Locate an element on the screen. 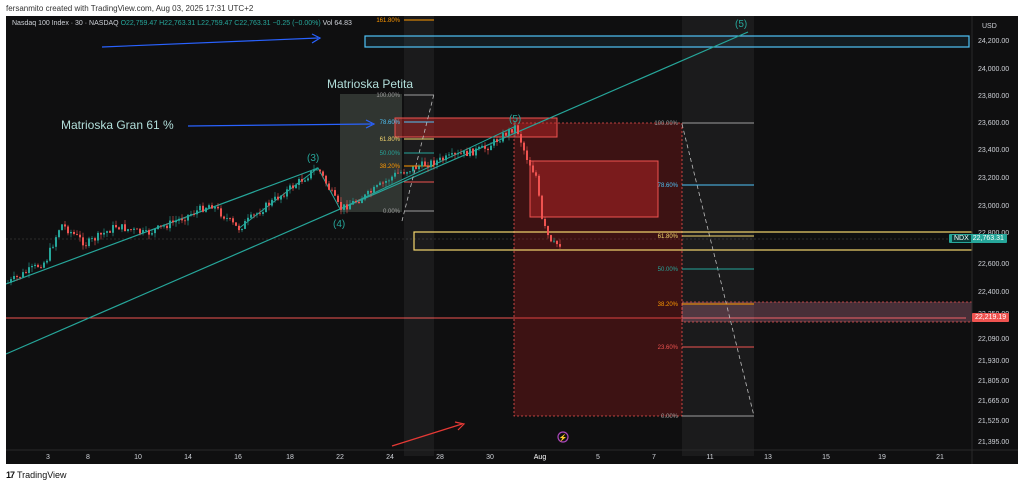  fib-big-label: 38.20% is located at coordinates (668, 305).